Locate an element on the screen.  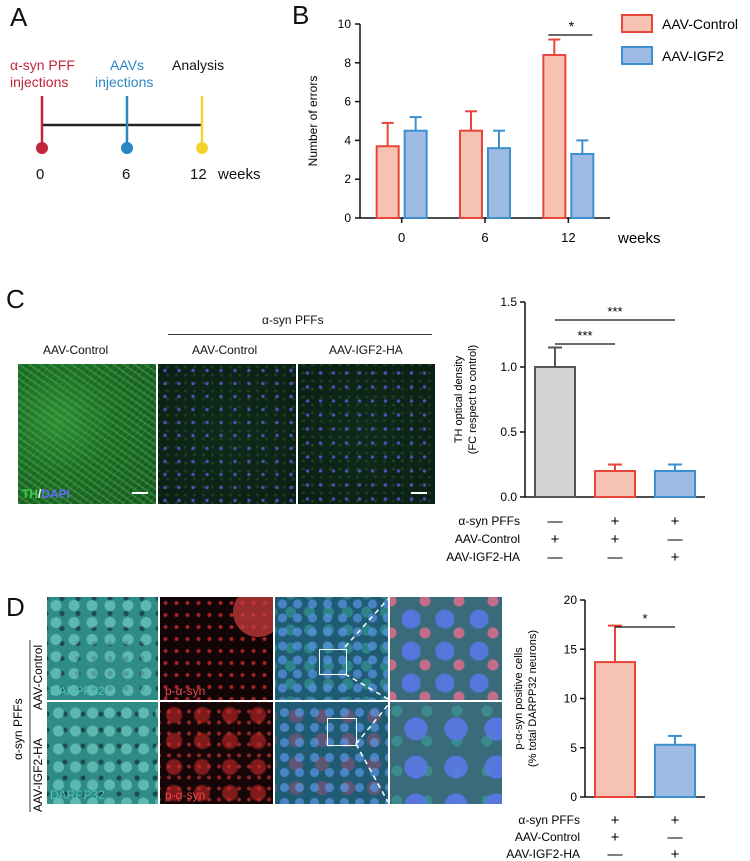
panel-label-c: C is located at coordinates (15, 299).